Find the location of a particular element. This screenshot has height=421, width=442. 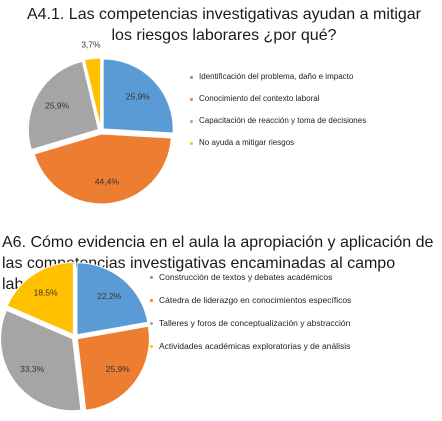

pie-slice-label: 44,4% is located at coordinates (107, 181).